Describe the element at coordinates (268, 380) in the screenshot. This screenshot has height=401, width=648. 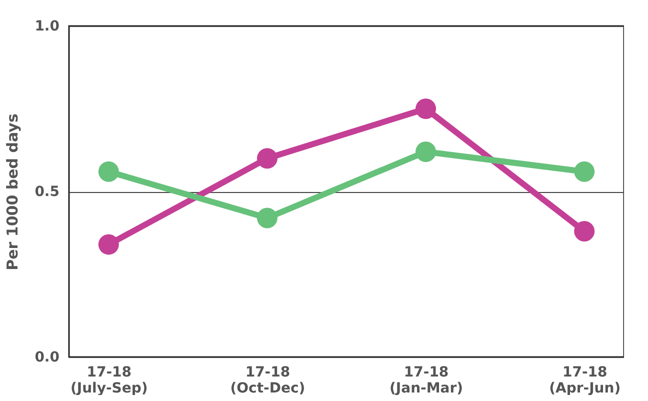
I see `x-tick-label: 17-18 (Oct-Dec)` at that location.